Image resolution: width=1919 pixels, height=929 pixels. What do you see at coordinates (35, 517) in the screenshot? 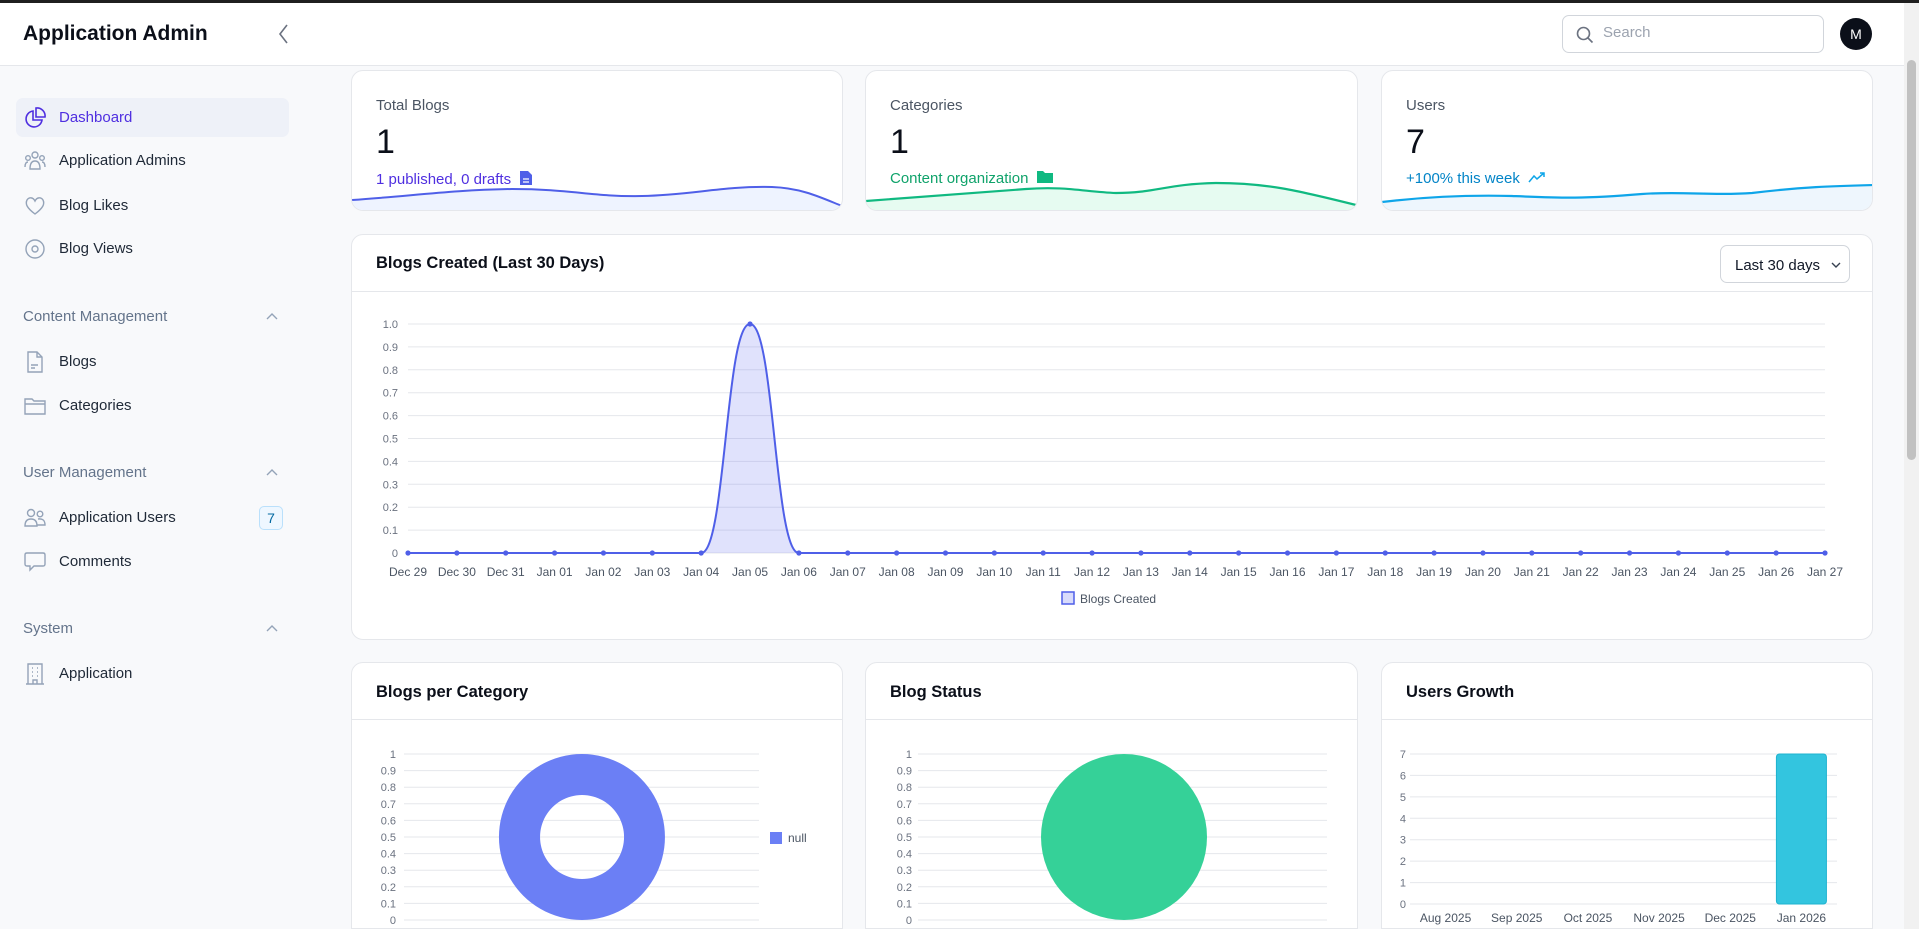
I see `users-icon` at bounding box center [35, 517].